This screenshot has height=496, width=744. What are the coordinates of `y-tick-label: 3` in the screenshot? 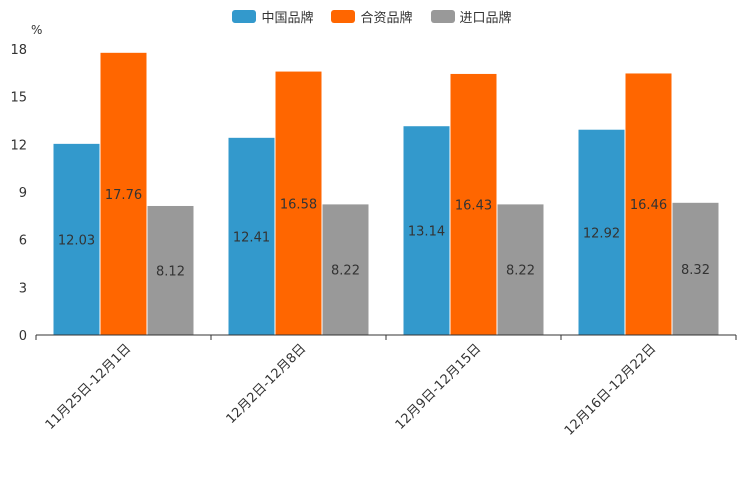 It's located at (23, 288).